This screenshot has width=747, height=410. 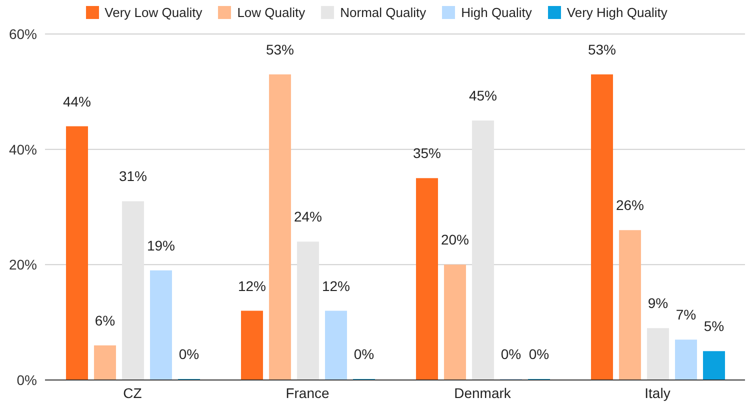 I want to click on data-label: 9%, so click(x=658, y=303).